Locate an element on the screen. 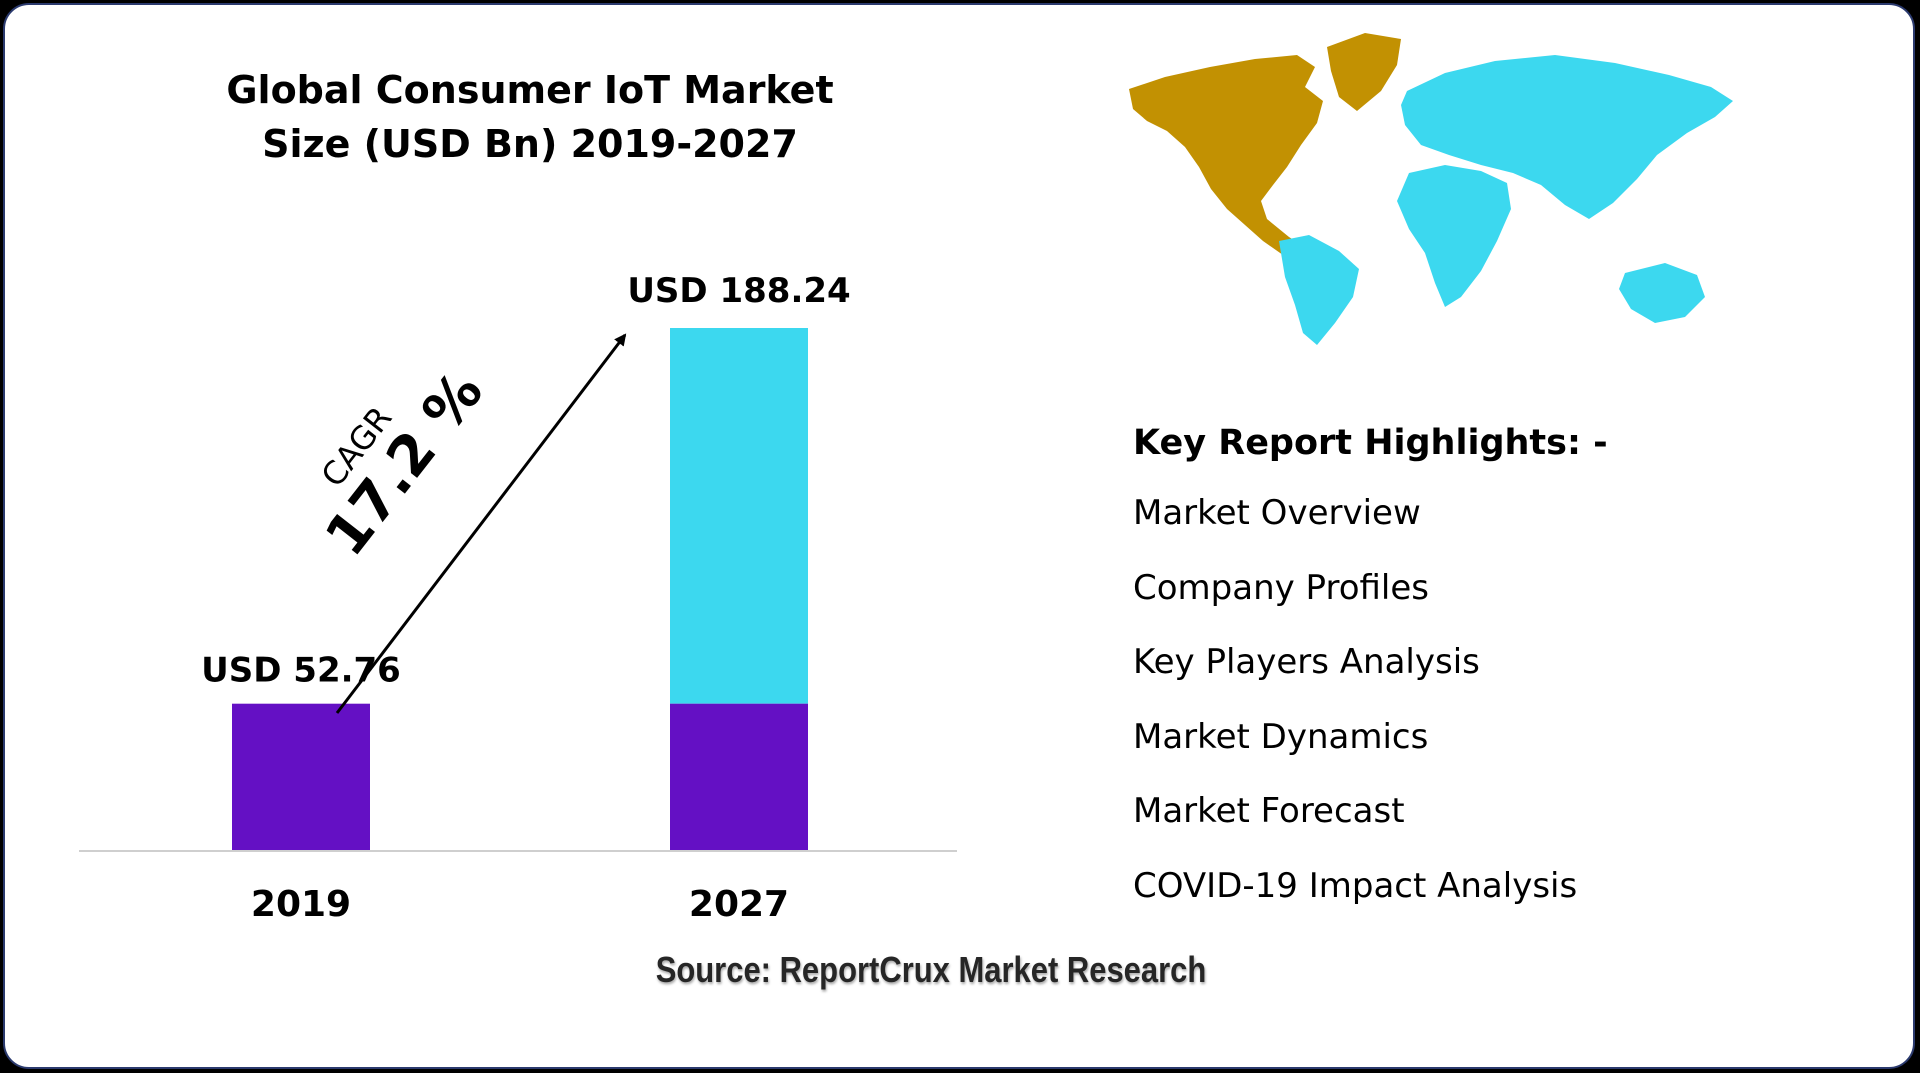 This screenshot has width=1920, height=1073. highlight-item: Key Players Analysis is located at coordinates (1306, 662).